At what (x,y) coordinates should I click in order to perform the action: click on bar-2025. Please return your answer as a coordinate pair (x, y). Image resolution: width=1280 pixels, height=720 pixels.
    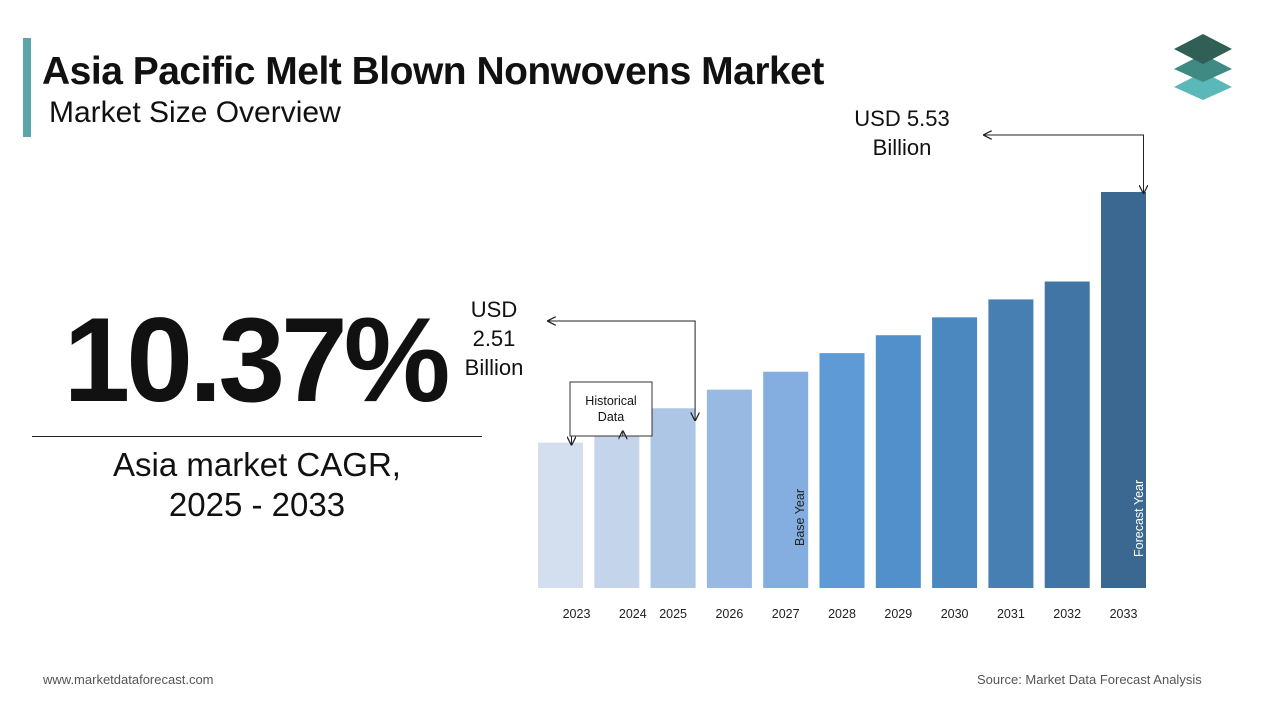
    Looking at the image, I should click on (673, 498).